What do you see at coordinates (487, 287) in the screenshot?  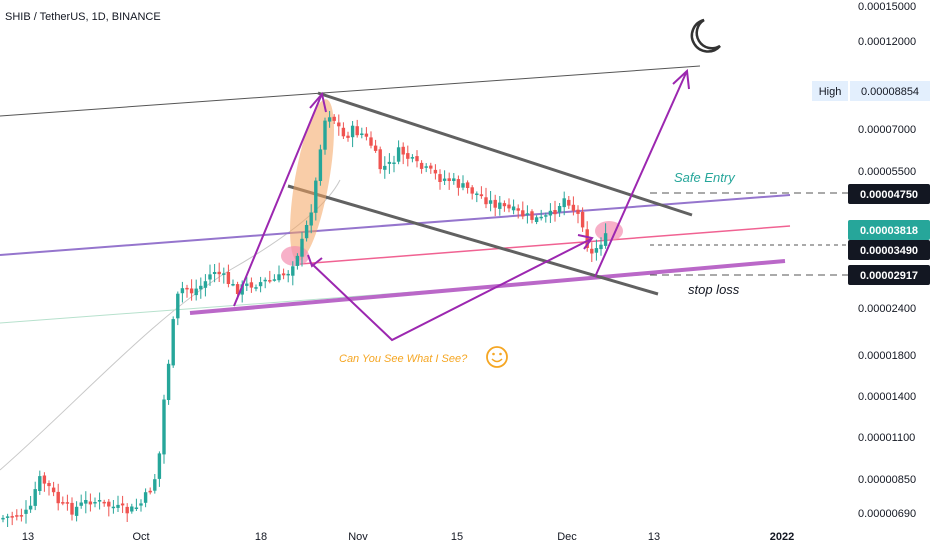 I see `support-line` at bounding box center [487, 287].